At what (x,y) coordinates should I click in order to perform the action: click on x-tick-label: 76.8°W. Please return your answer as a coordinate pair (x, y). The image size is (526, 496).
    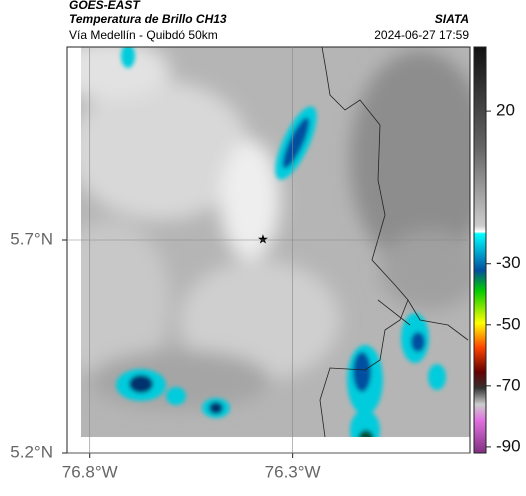
    Looking at the image, I should click on (90, 471).